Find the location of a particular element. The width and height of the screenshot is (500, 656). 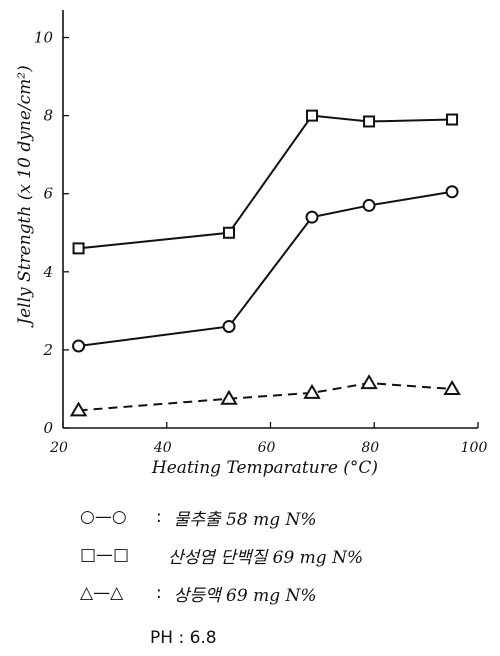

x-tick-label: 60 is located at coordinates (267, 448).